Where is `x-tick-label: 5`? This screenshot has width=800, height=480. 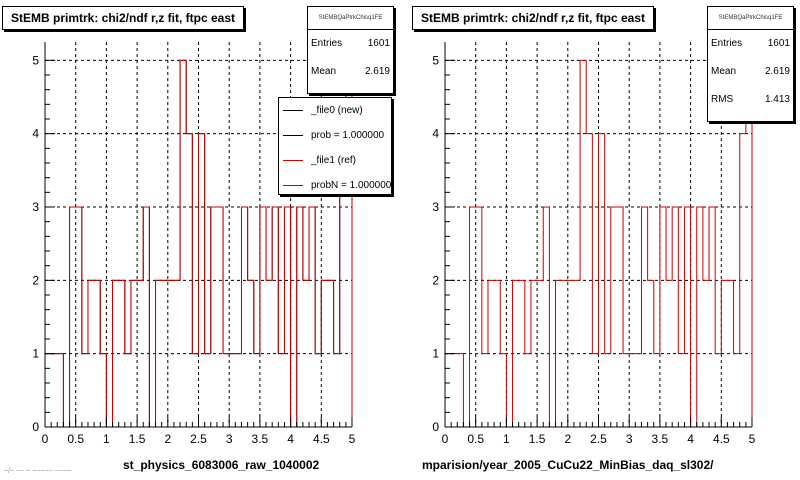
x-tick-label: 5 is located at coordinates (352, 439).